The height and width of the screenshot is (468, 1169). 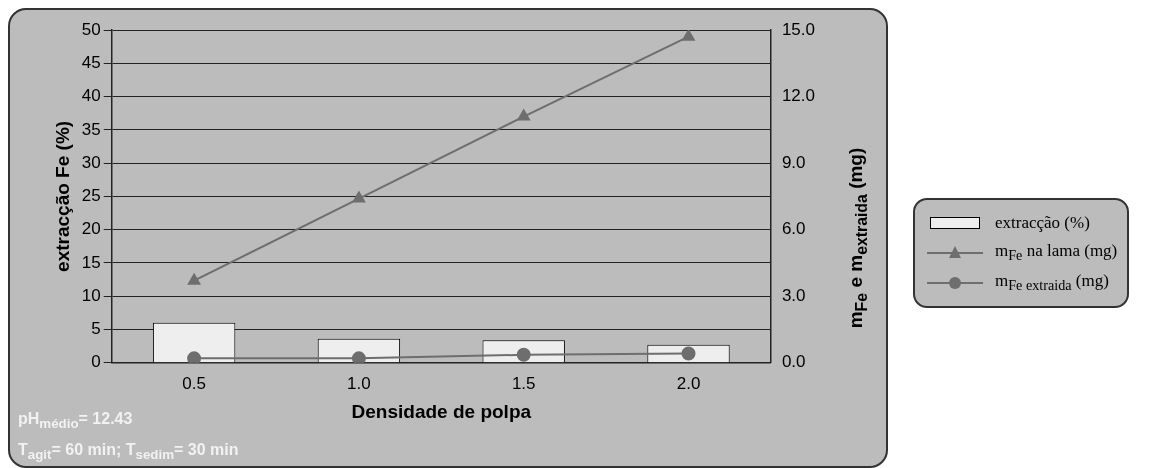 I want to click on y2-tick-label: 0.0, so click(x=793, y=362).